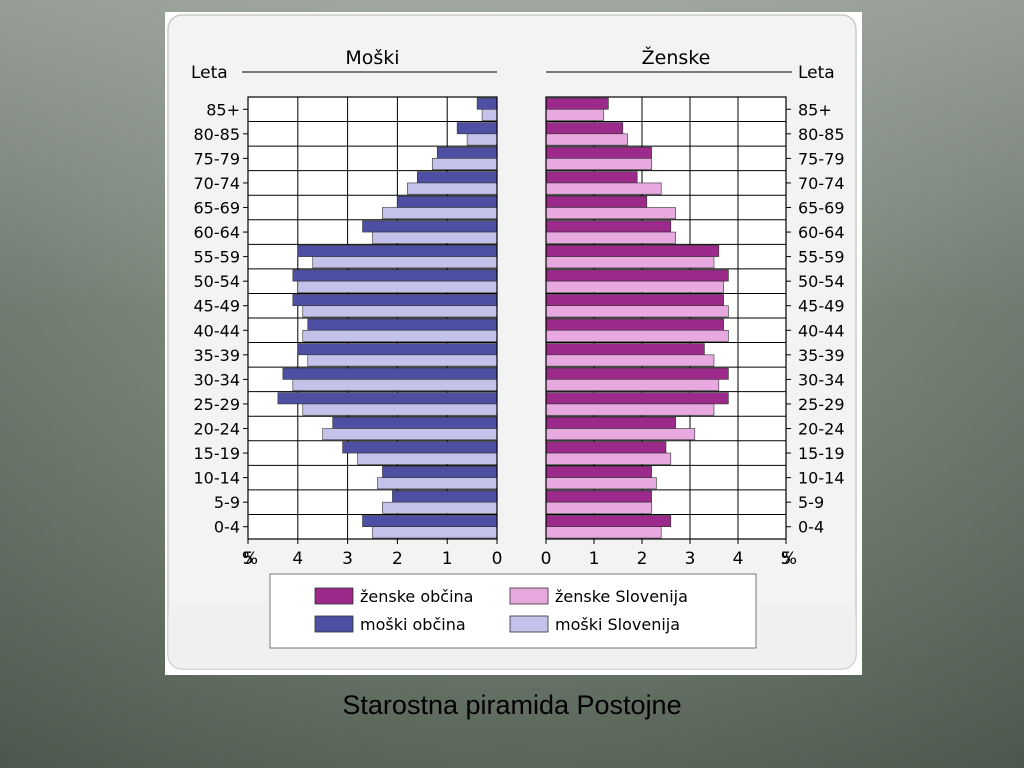 This screenshot has height=768, width=1024. Describe the element at coordinates (821, 453) in the screenshot. I see `y-tick-label-right: 15-19` at that location.